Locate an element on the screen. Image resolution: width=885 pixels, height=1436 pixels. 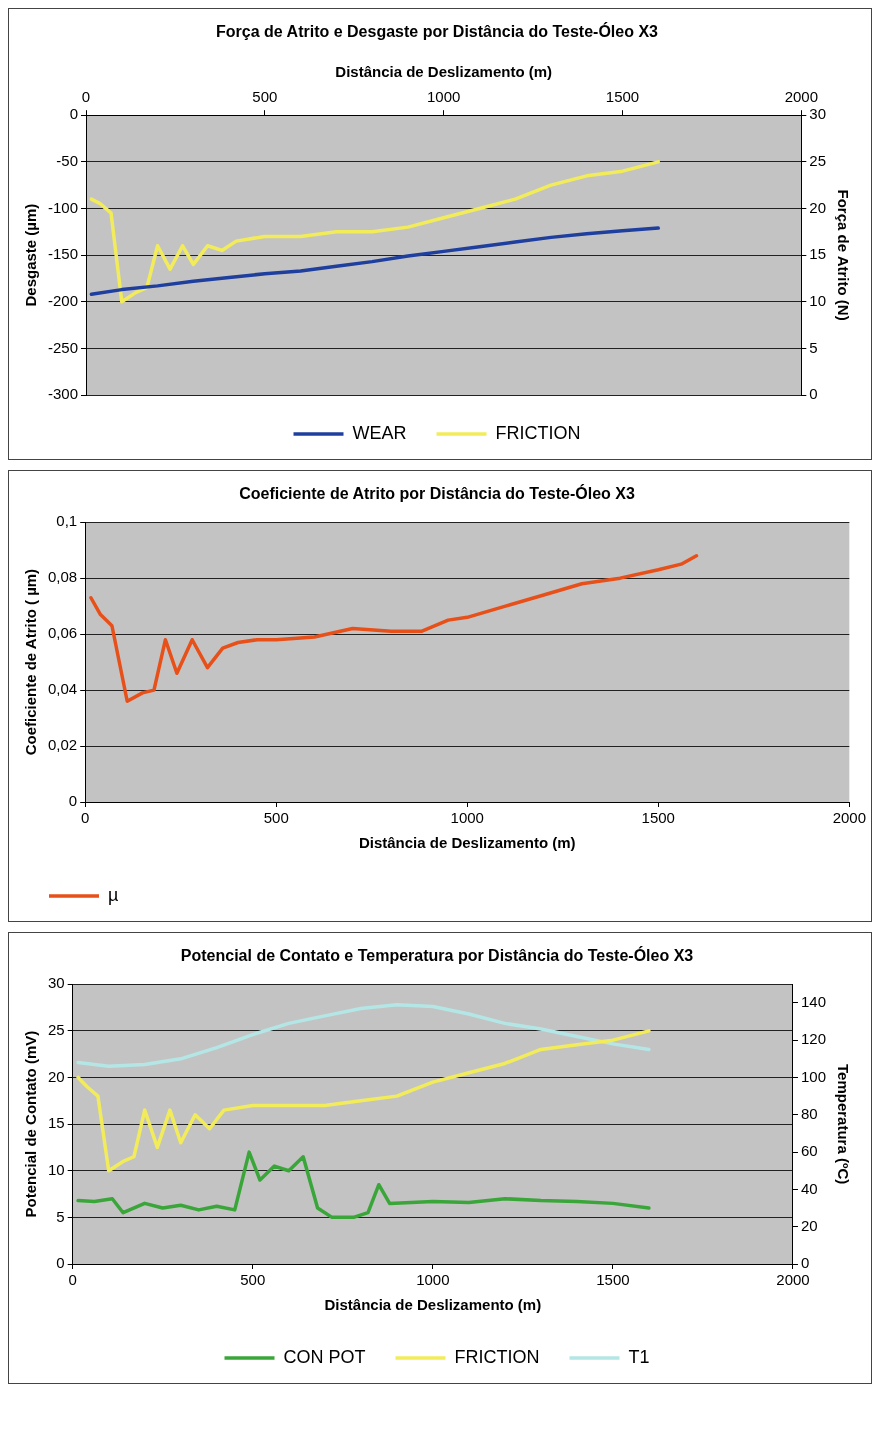
y2-tick-label: 10 is located at coordinates (817, 300).